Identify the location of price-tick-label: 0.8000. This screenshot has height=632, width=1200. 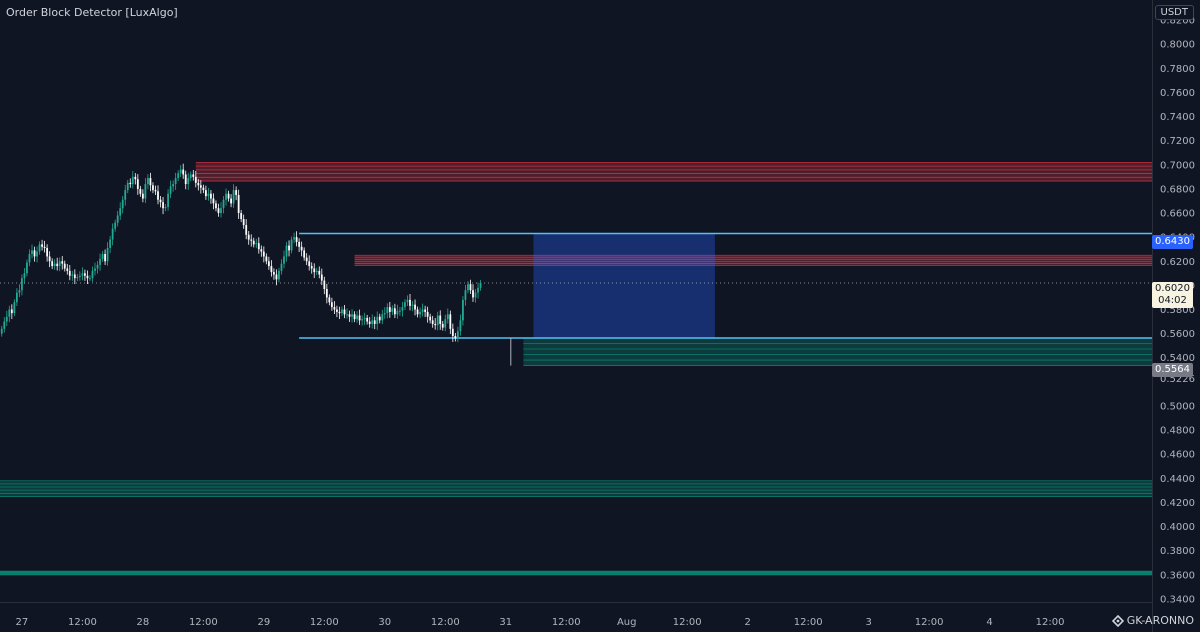
(1177, 45).